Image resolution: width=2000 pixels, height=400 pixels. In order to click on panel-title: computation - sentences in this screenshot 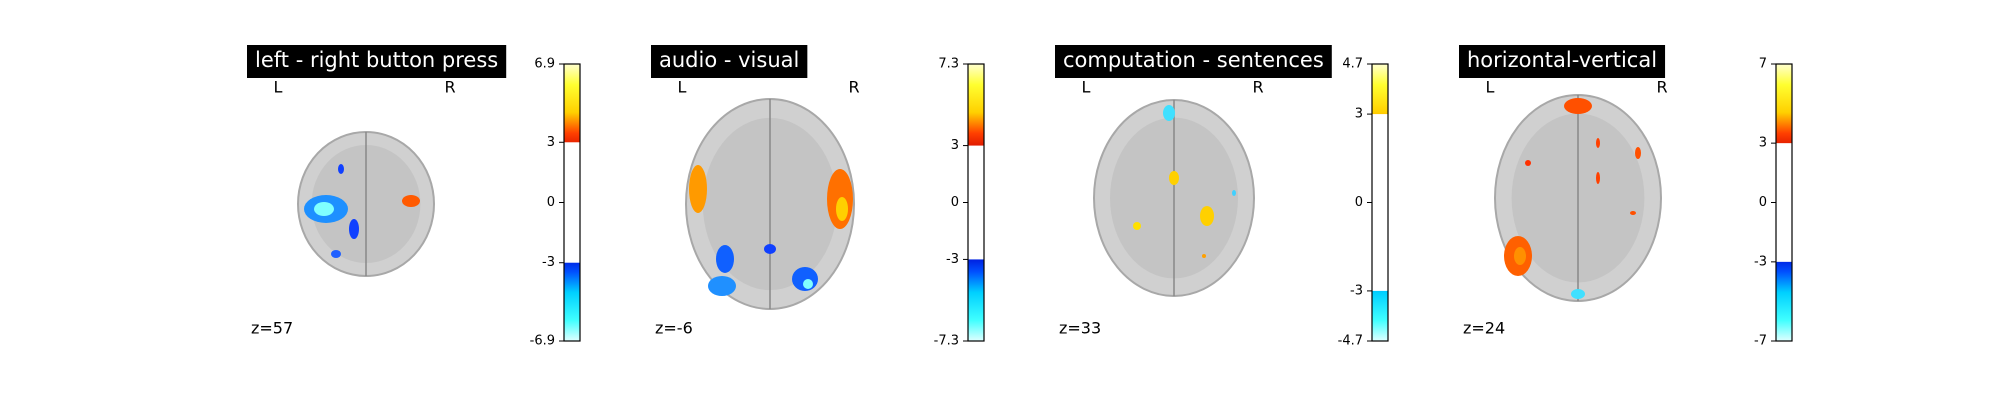, I will do `click(1193, 60)`.